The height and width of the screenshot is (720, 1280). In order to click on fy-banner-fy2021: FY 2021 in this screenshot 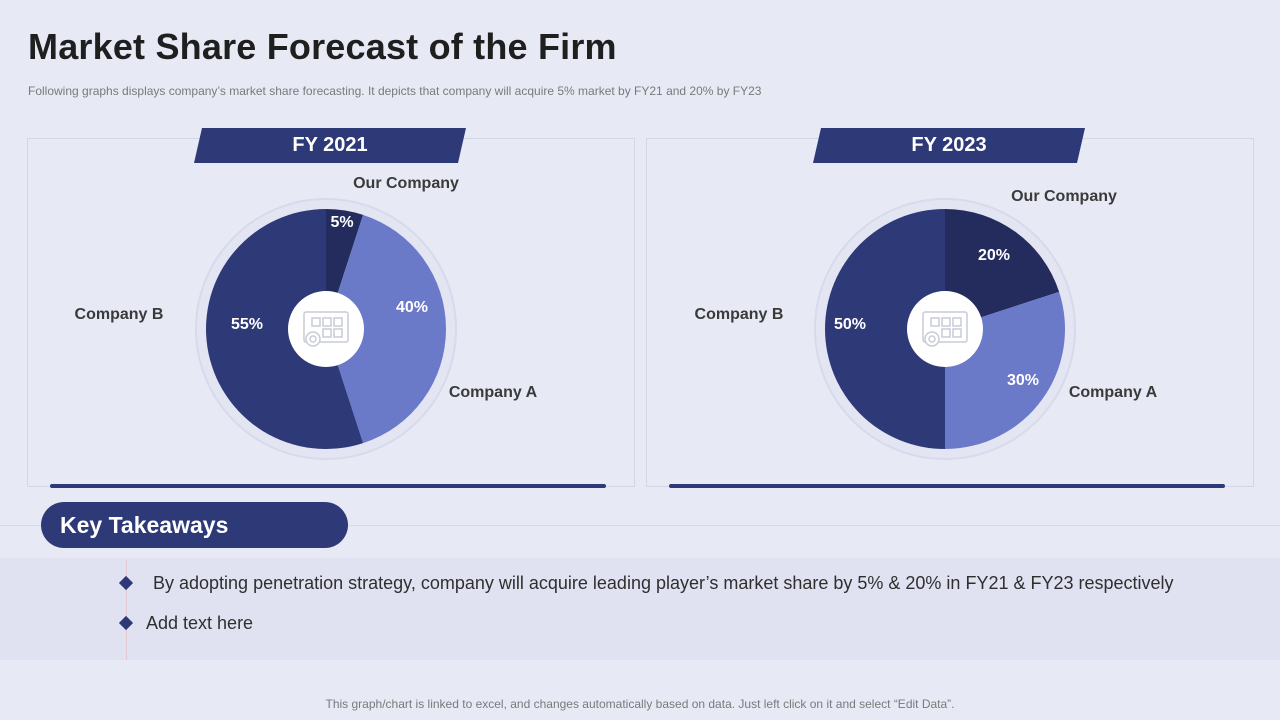, I will do `click(330, 145)`.